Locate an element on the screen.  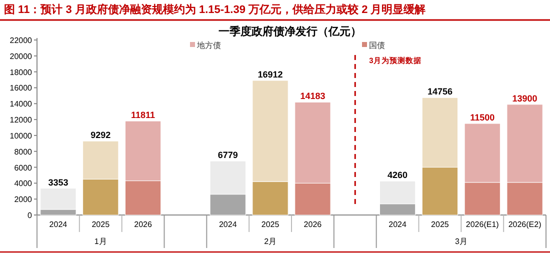
text: 1月 is located at coordinates (100, 241).